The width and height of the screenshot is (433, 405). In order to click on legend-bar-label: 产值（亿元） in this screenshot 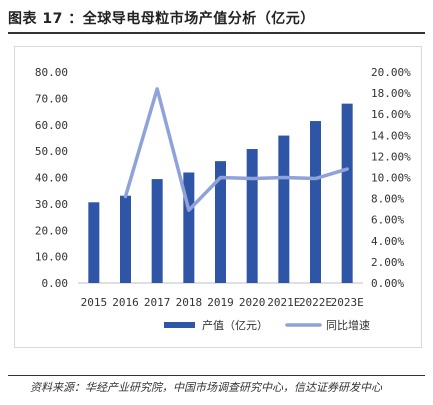, I will do `click(235, 325)`.